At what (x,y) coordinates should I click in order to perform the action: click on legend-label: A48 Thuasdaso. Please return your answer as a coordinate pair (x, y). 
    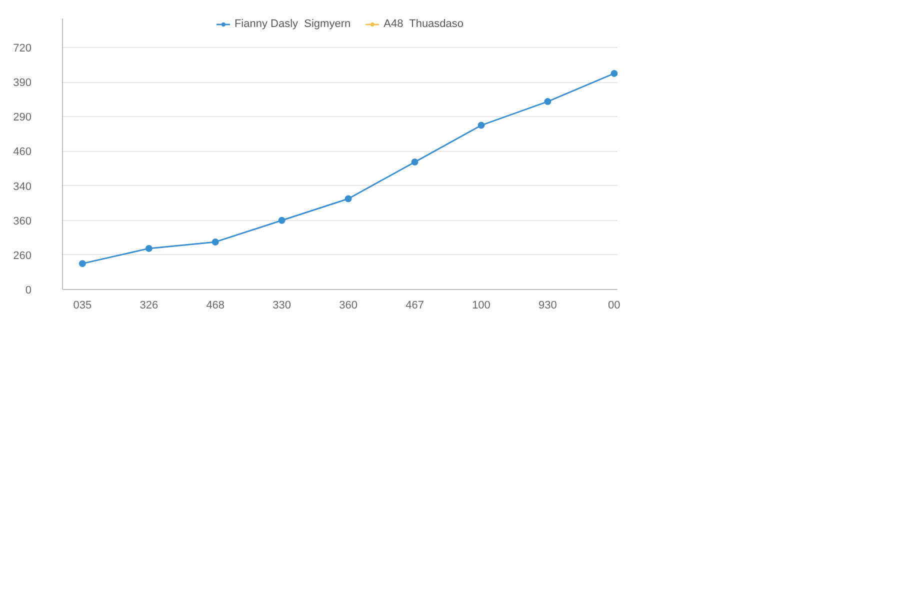
    Looking at the image, I should click on (424, 24).